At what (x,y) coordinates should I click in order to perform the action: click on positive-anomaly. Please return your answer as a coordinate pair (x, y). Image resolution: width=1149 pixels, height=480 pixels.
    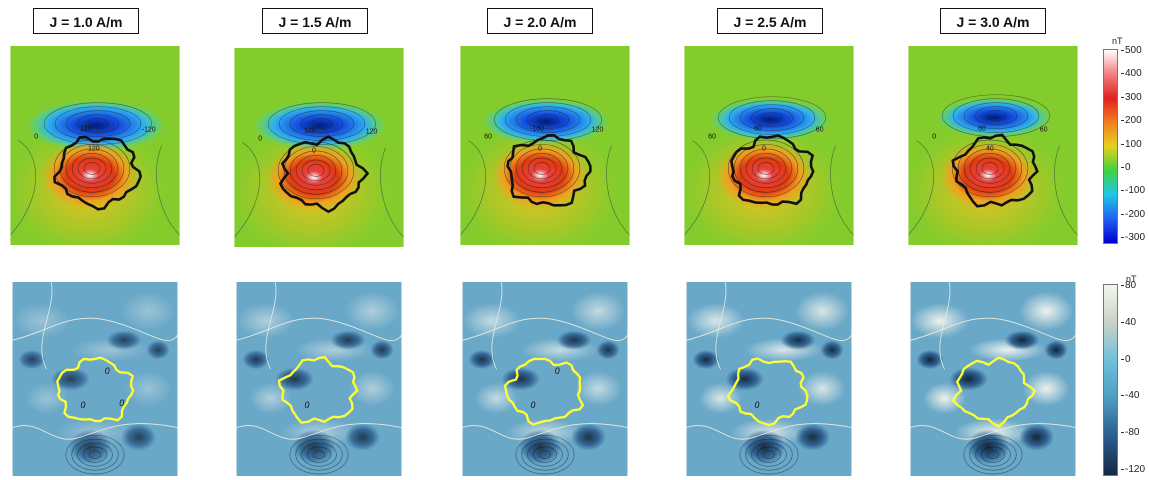
    Looking at the image, I should click on (988, 175).